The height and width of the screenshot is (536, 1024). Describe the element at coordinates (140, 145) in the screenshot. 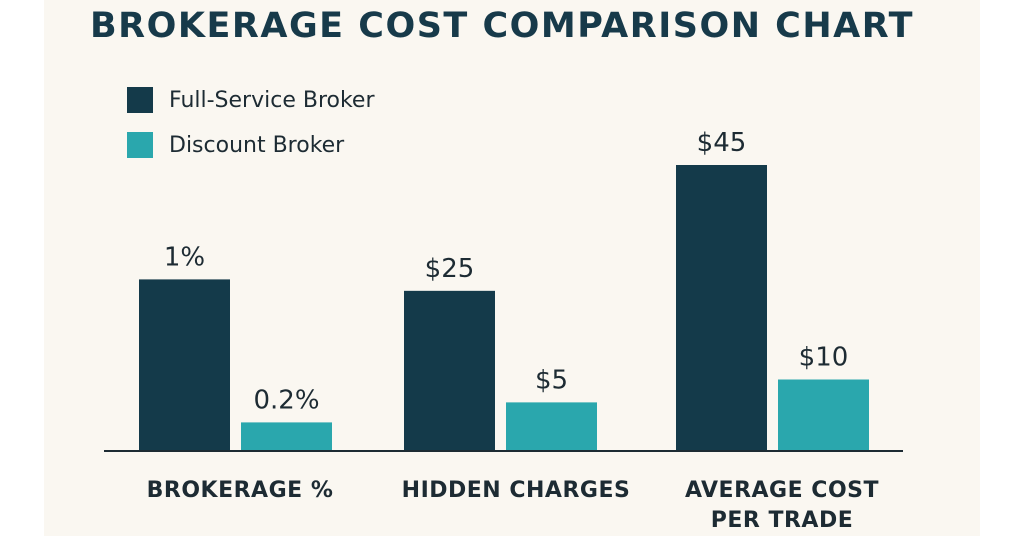

I see `legend-swatch-discount` at that location.